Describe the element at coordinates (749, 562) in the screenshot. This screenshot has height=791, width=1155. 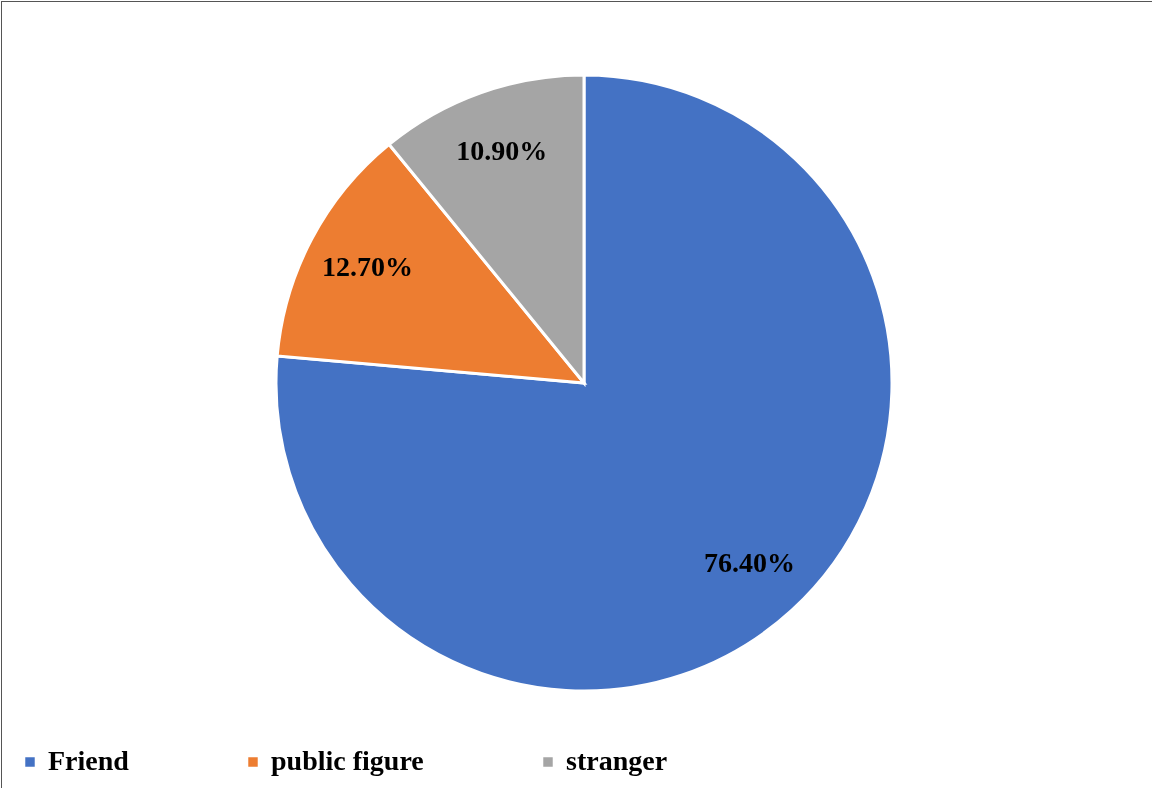
I see `data-label: 76.40%` at that location.